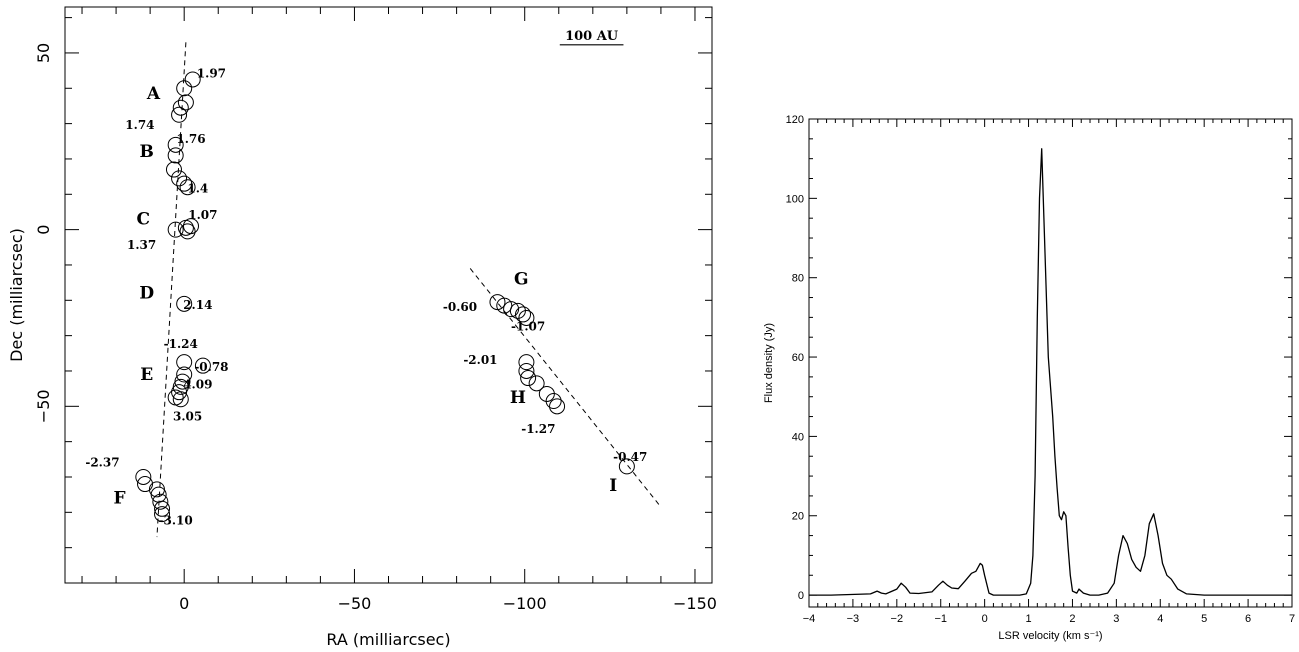 The height and width of the screenshot is (652, 1299). Describe the element at coordinates (460, 307) in the screenshot. I see `velocity-annotation: -0.60` at that location.